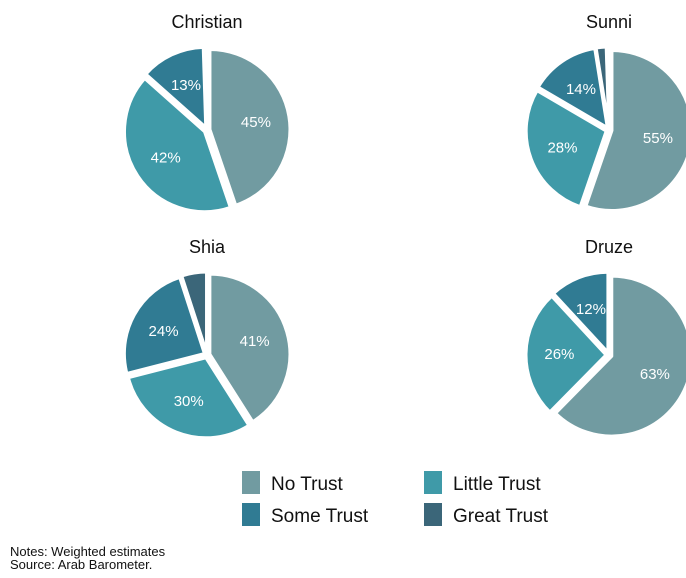 The height and width of the screenshot is (578, 686). I want to click on pie-slice-label: 14%, so click(581, 89).